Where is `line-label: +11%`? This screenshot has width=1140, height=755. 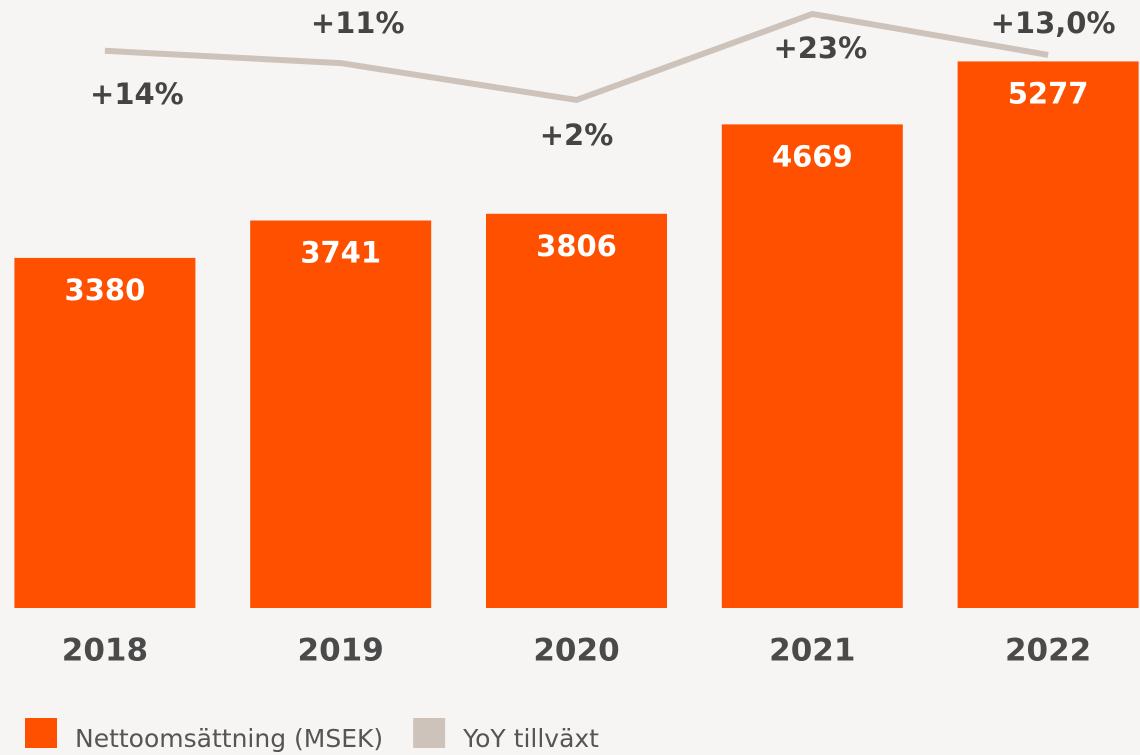
line-label: +11% is located at coordinates (358, 23).